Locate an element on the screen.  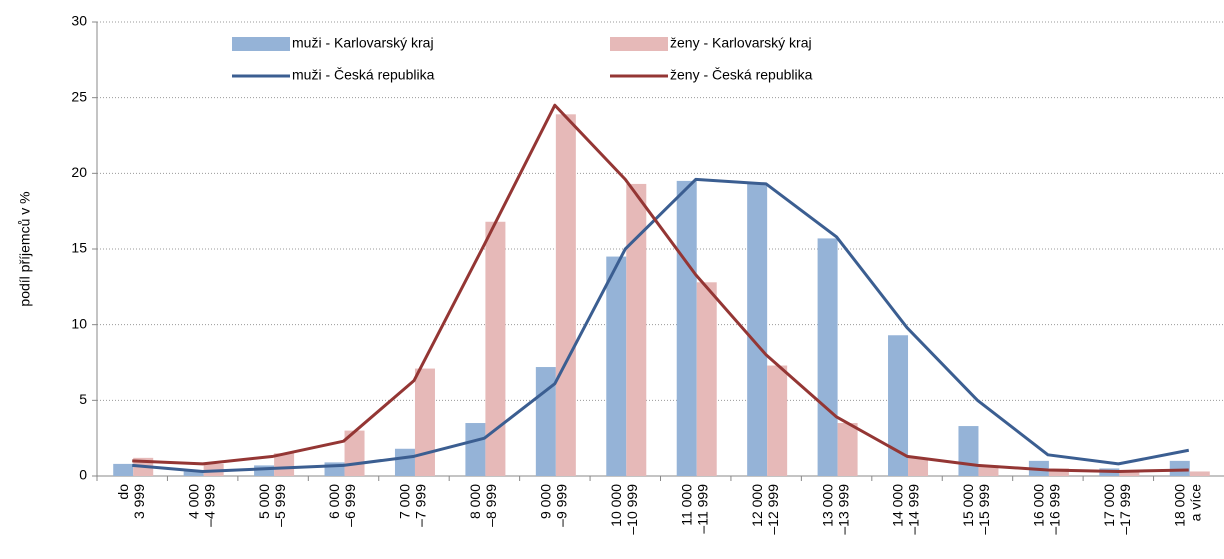
x-tick-label: 17 000 is located at coordinates (1109, 505).